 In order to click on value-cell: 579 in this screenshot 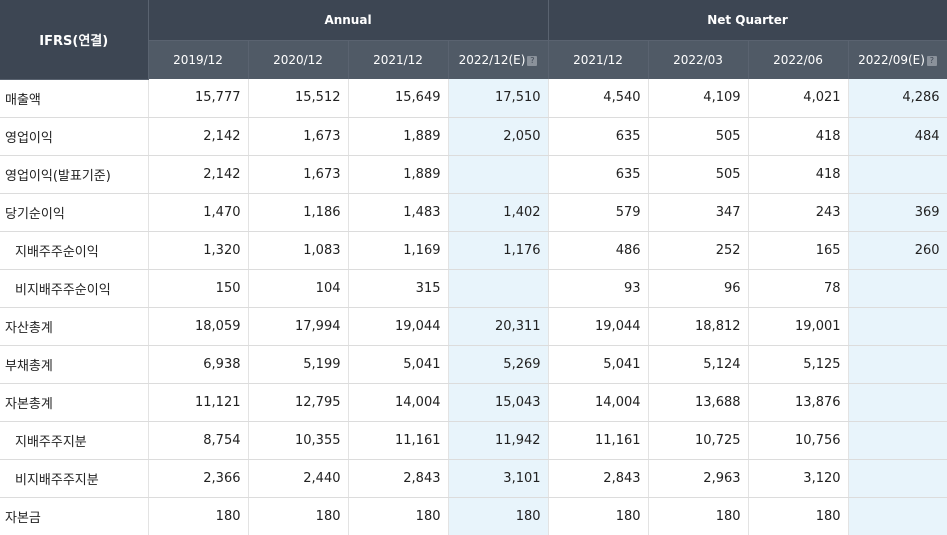, I will do `click(598, 212)`.